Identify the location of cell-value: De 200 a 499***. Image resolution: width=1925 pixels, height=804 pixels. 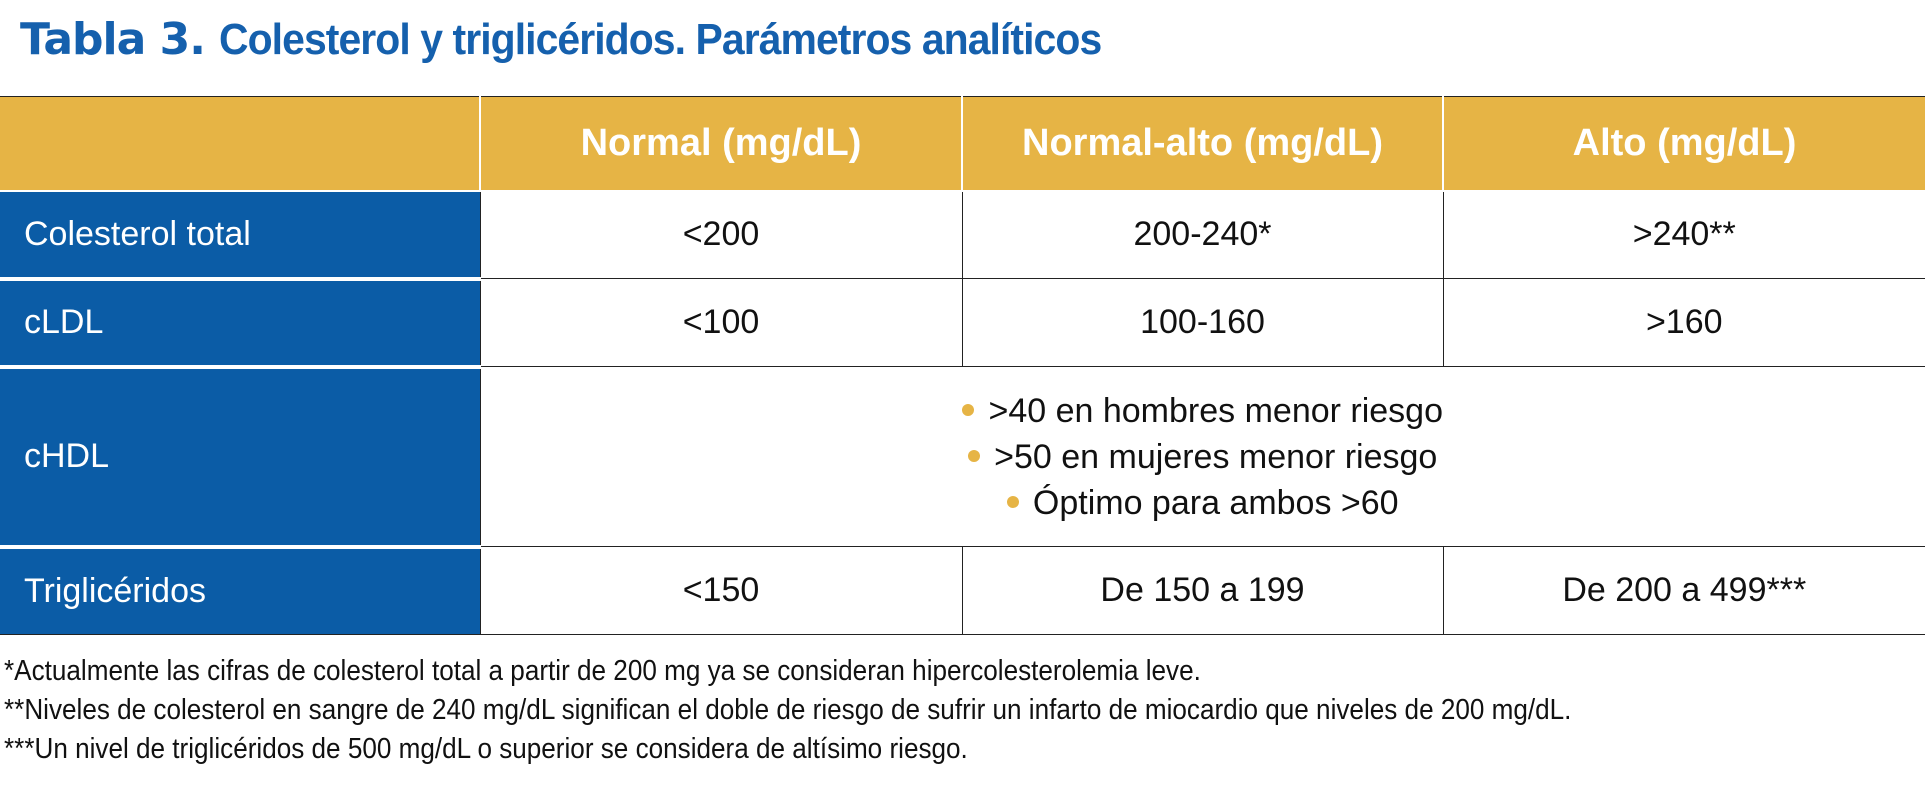
(1683, 590).